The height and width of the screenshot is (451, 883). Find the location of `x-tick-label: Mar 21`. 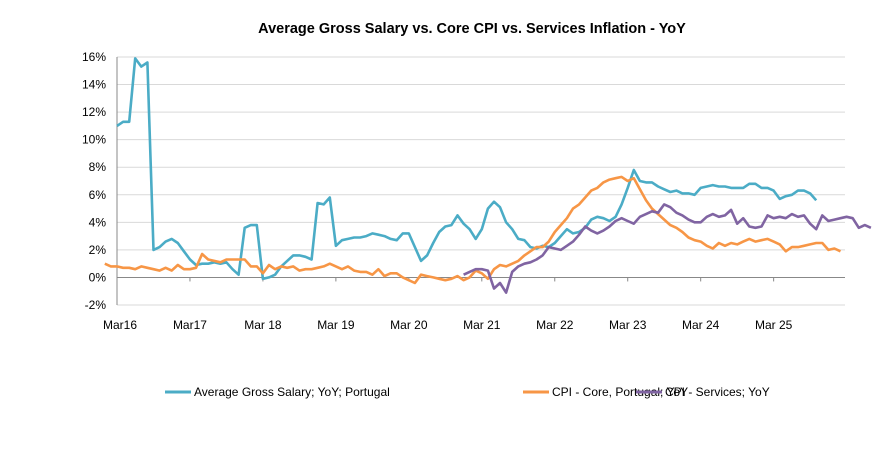

x-tick-label: Mar 21 is located at coordinates (482, 325).